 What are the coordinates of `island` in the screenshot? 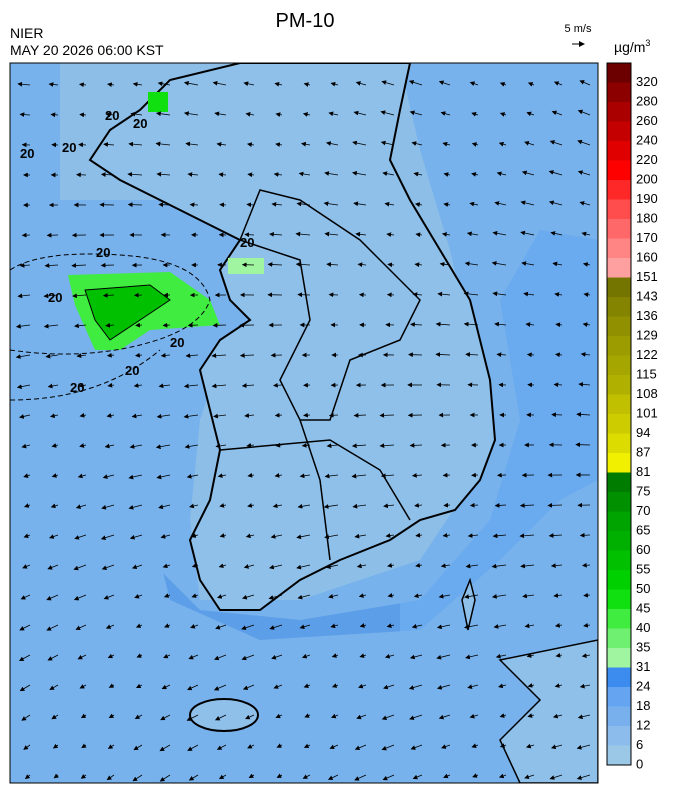 It's located at (468, 604).